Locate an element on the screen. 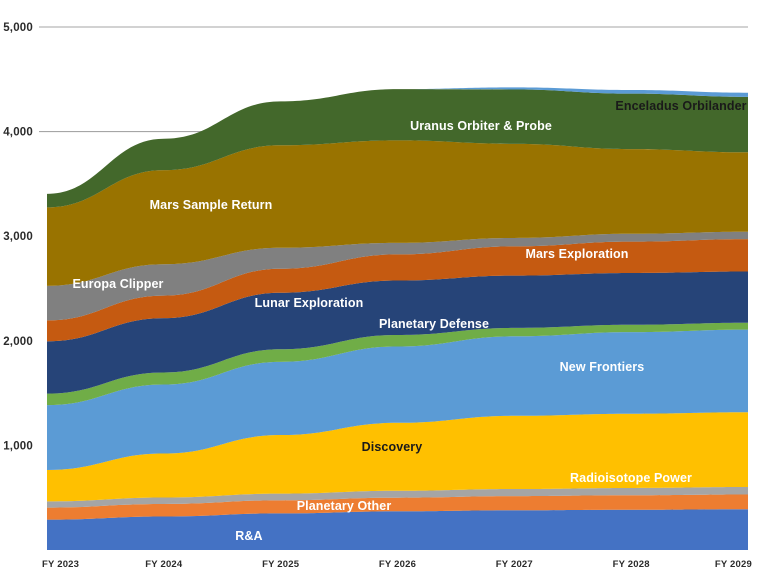  y-axis-labels: $ 1,000 $ 2,000 $ 3,000 $ 4,000 $ 5,000 is located at coordinates (16, 237).